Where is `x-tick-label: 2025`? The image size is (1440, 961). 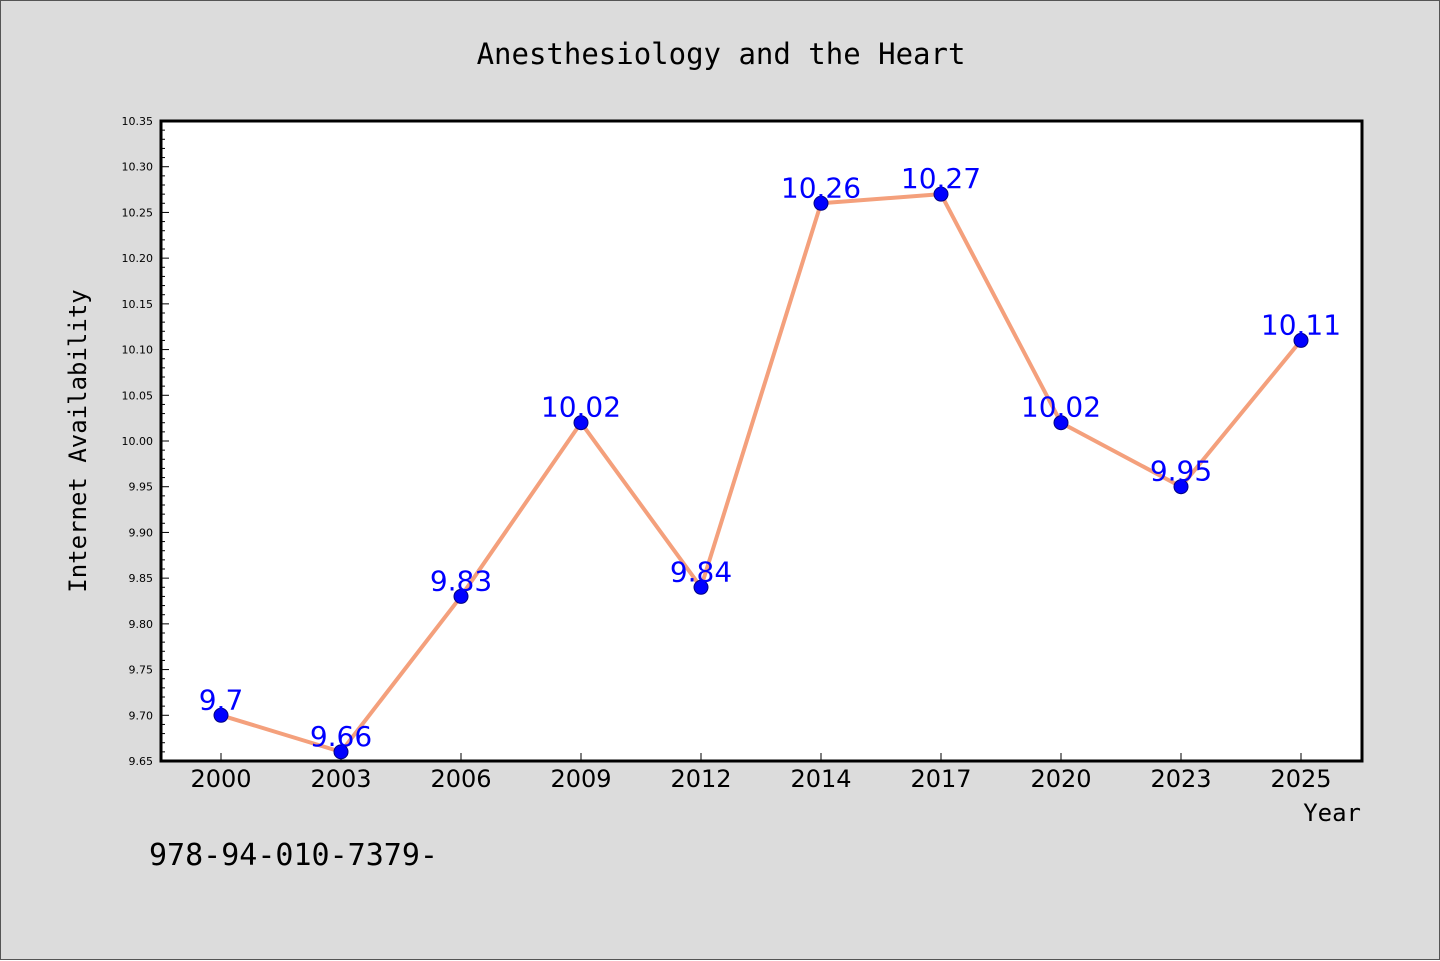 x-tick-label: 2025 is located at coordinates (1300, 779).